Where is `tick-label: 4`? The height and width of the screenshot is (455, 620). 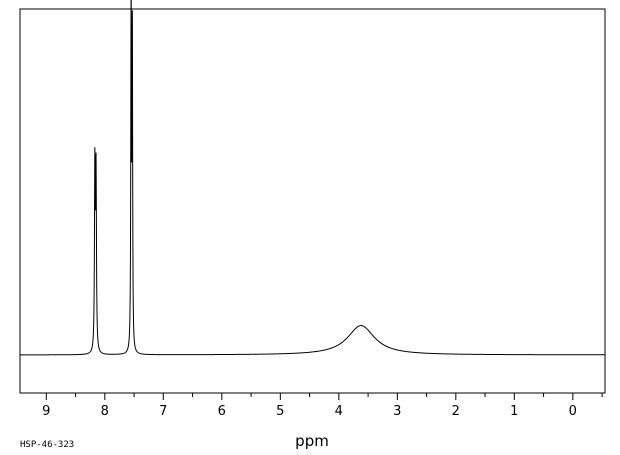 tick-label: 4 is located at coordinates (339, 411).